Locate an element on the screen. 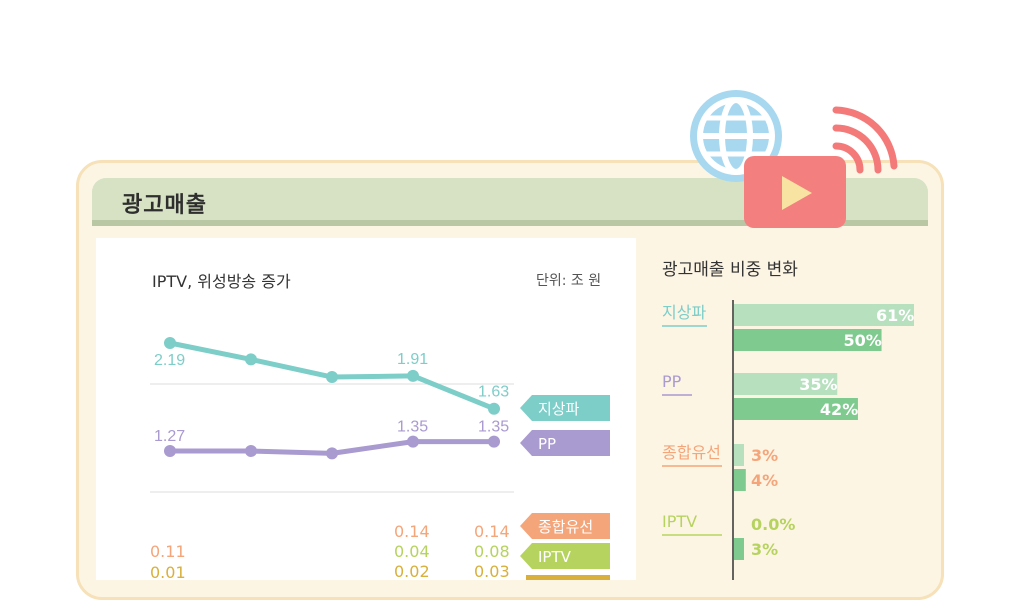 The width and height of the screenshot is (1021, 600). data-label: 2.19 is located at coordinates (169, 360).